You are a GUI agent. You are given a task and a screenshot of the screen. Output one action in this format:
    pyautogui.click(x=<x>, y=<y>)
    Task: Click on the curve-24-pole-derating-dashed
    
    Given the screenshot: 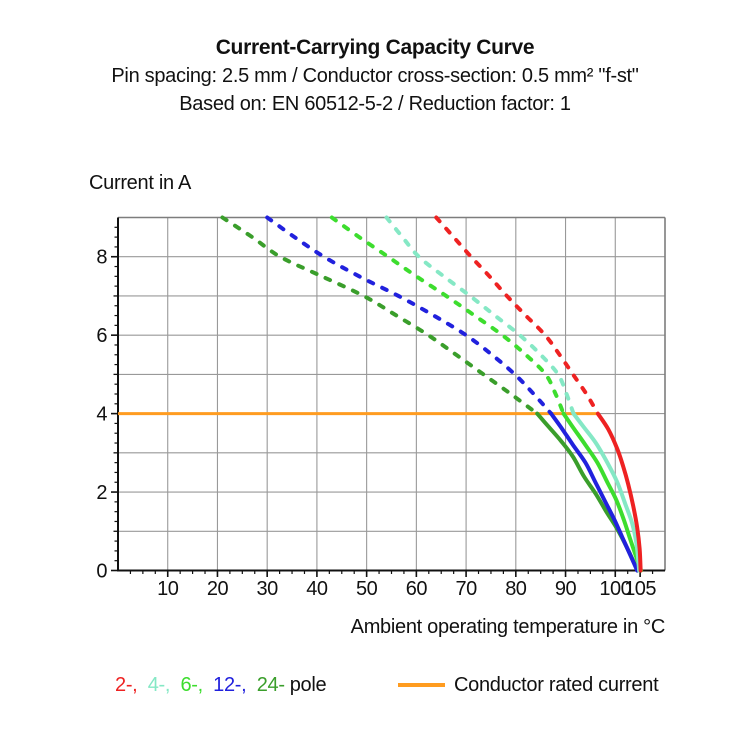 What is the action you would take?
    pyautogui.click(x=380, y=315)
    